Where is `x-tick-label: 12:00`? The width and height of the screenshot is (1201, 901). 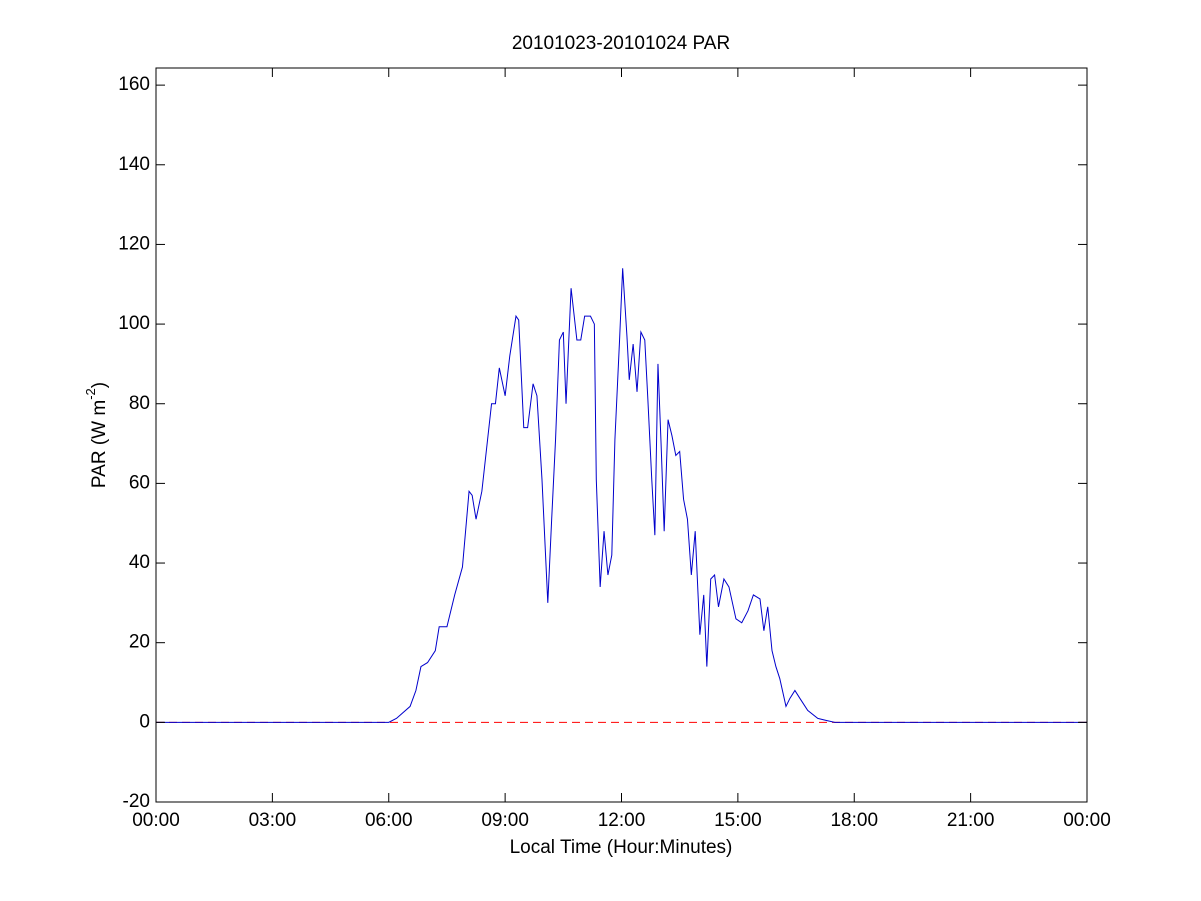 x-tick-label: 12:00 is located at coordinates (622, 820).